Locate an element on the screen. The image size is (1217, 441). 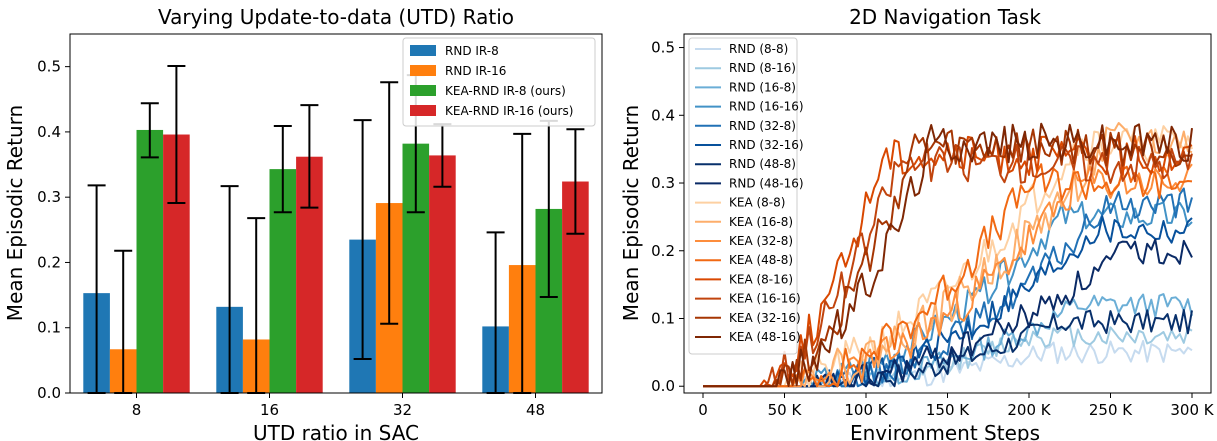
x-tick-label: 100 K is located at coordinates (866, 410).